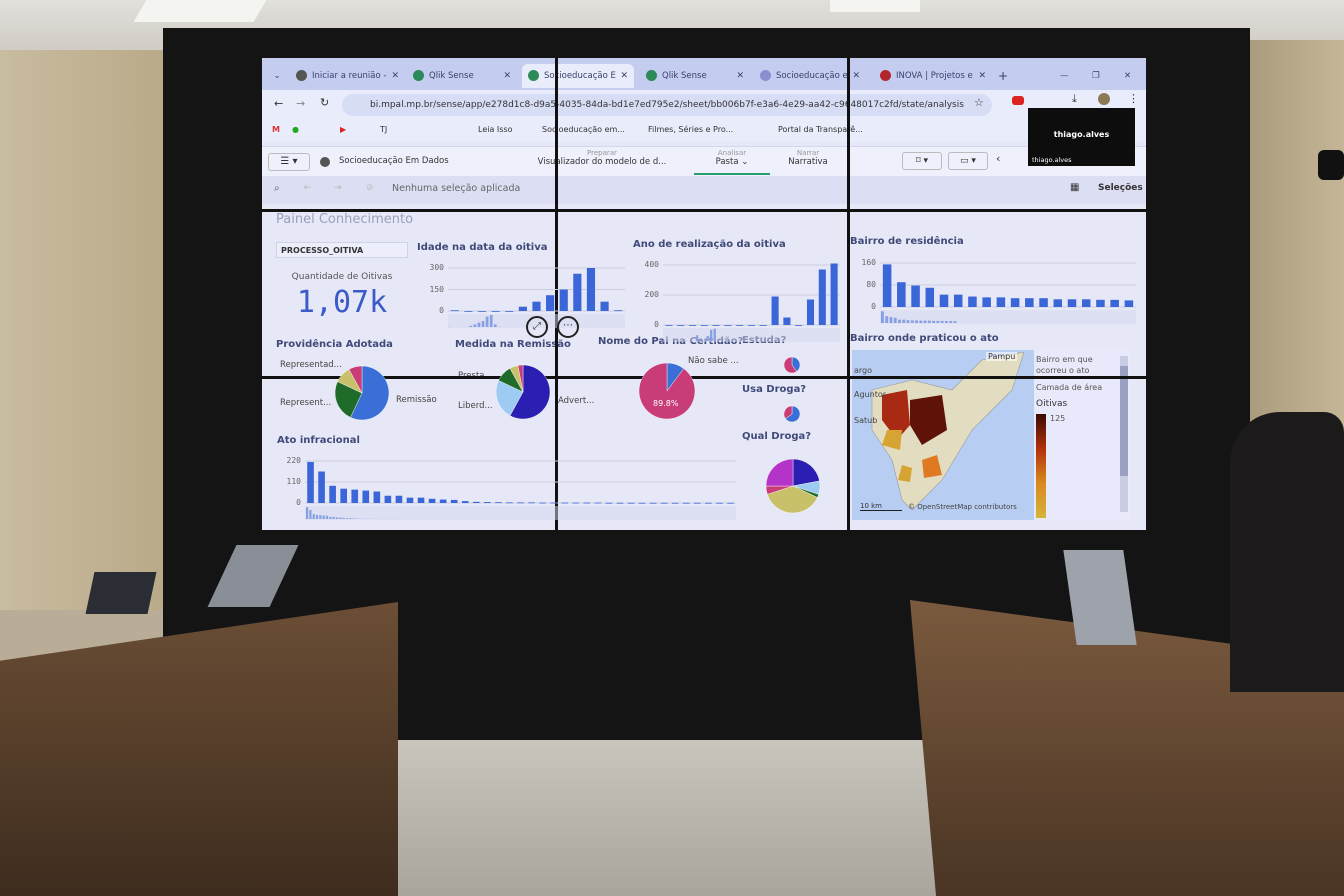 This screenshot has height=896, width=1344. Describe the element at coordinates (979, 102) in the screenshot. I see `star-icon: ☆` at that location.